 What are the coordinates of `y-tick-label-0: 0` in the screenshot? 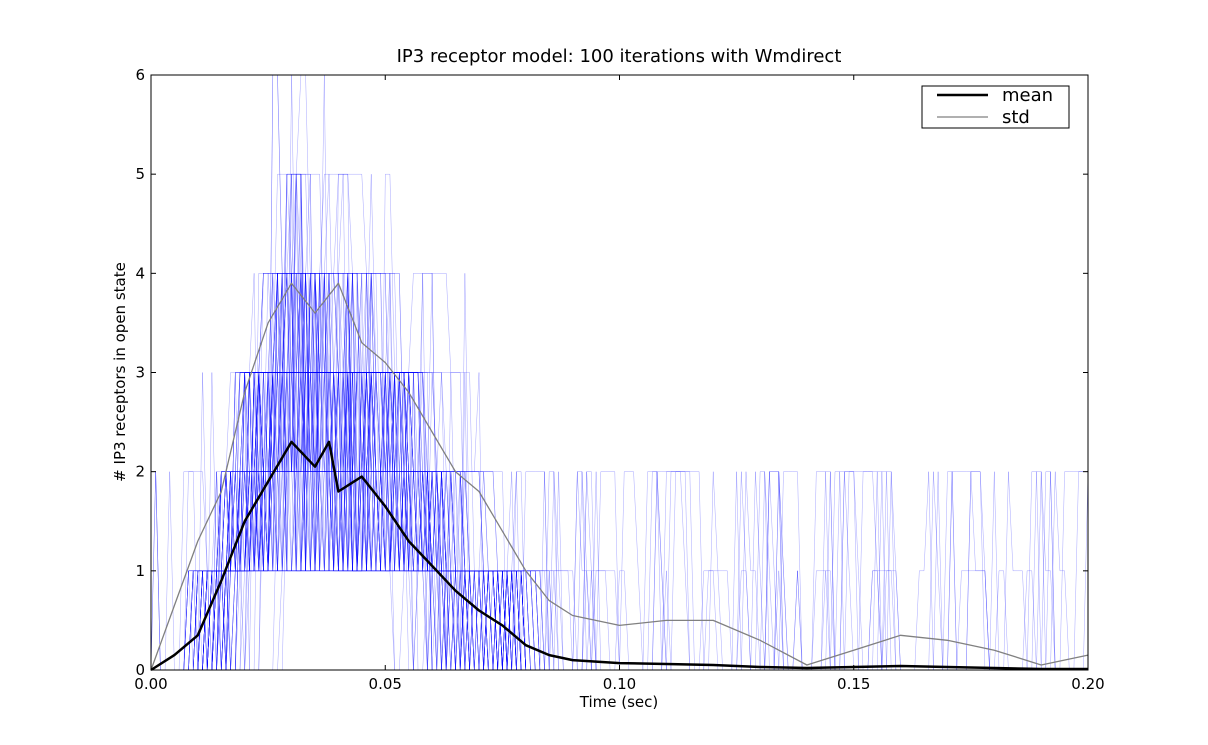 It's located at (140, 670).